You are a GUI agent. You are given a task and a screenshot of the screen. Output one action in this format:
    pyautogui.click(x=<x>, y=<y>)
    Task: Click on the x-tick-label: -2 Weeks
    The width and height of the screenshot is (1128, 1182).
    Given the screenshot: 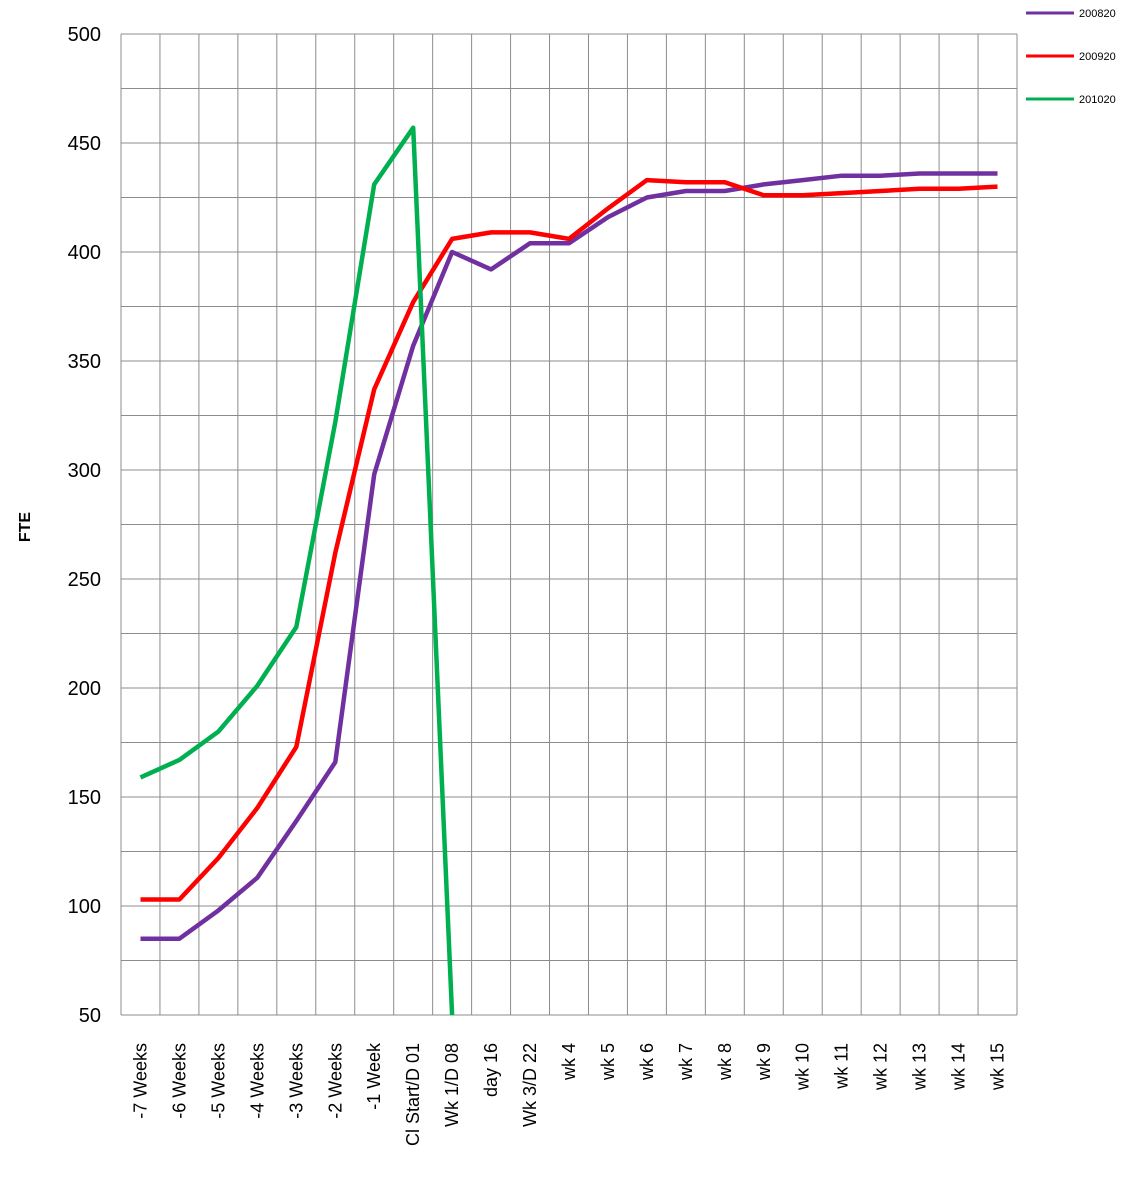 What is the action you would take?
    pyautogui.click(x=335, y=1081)
    